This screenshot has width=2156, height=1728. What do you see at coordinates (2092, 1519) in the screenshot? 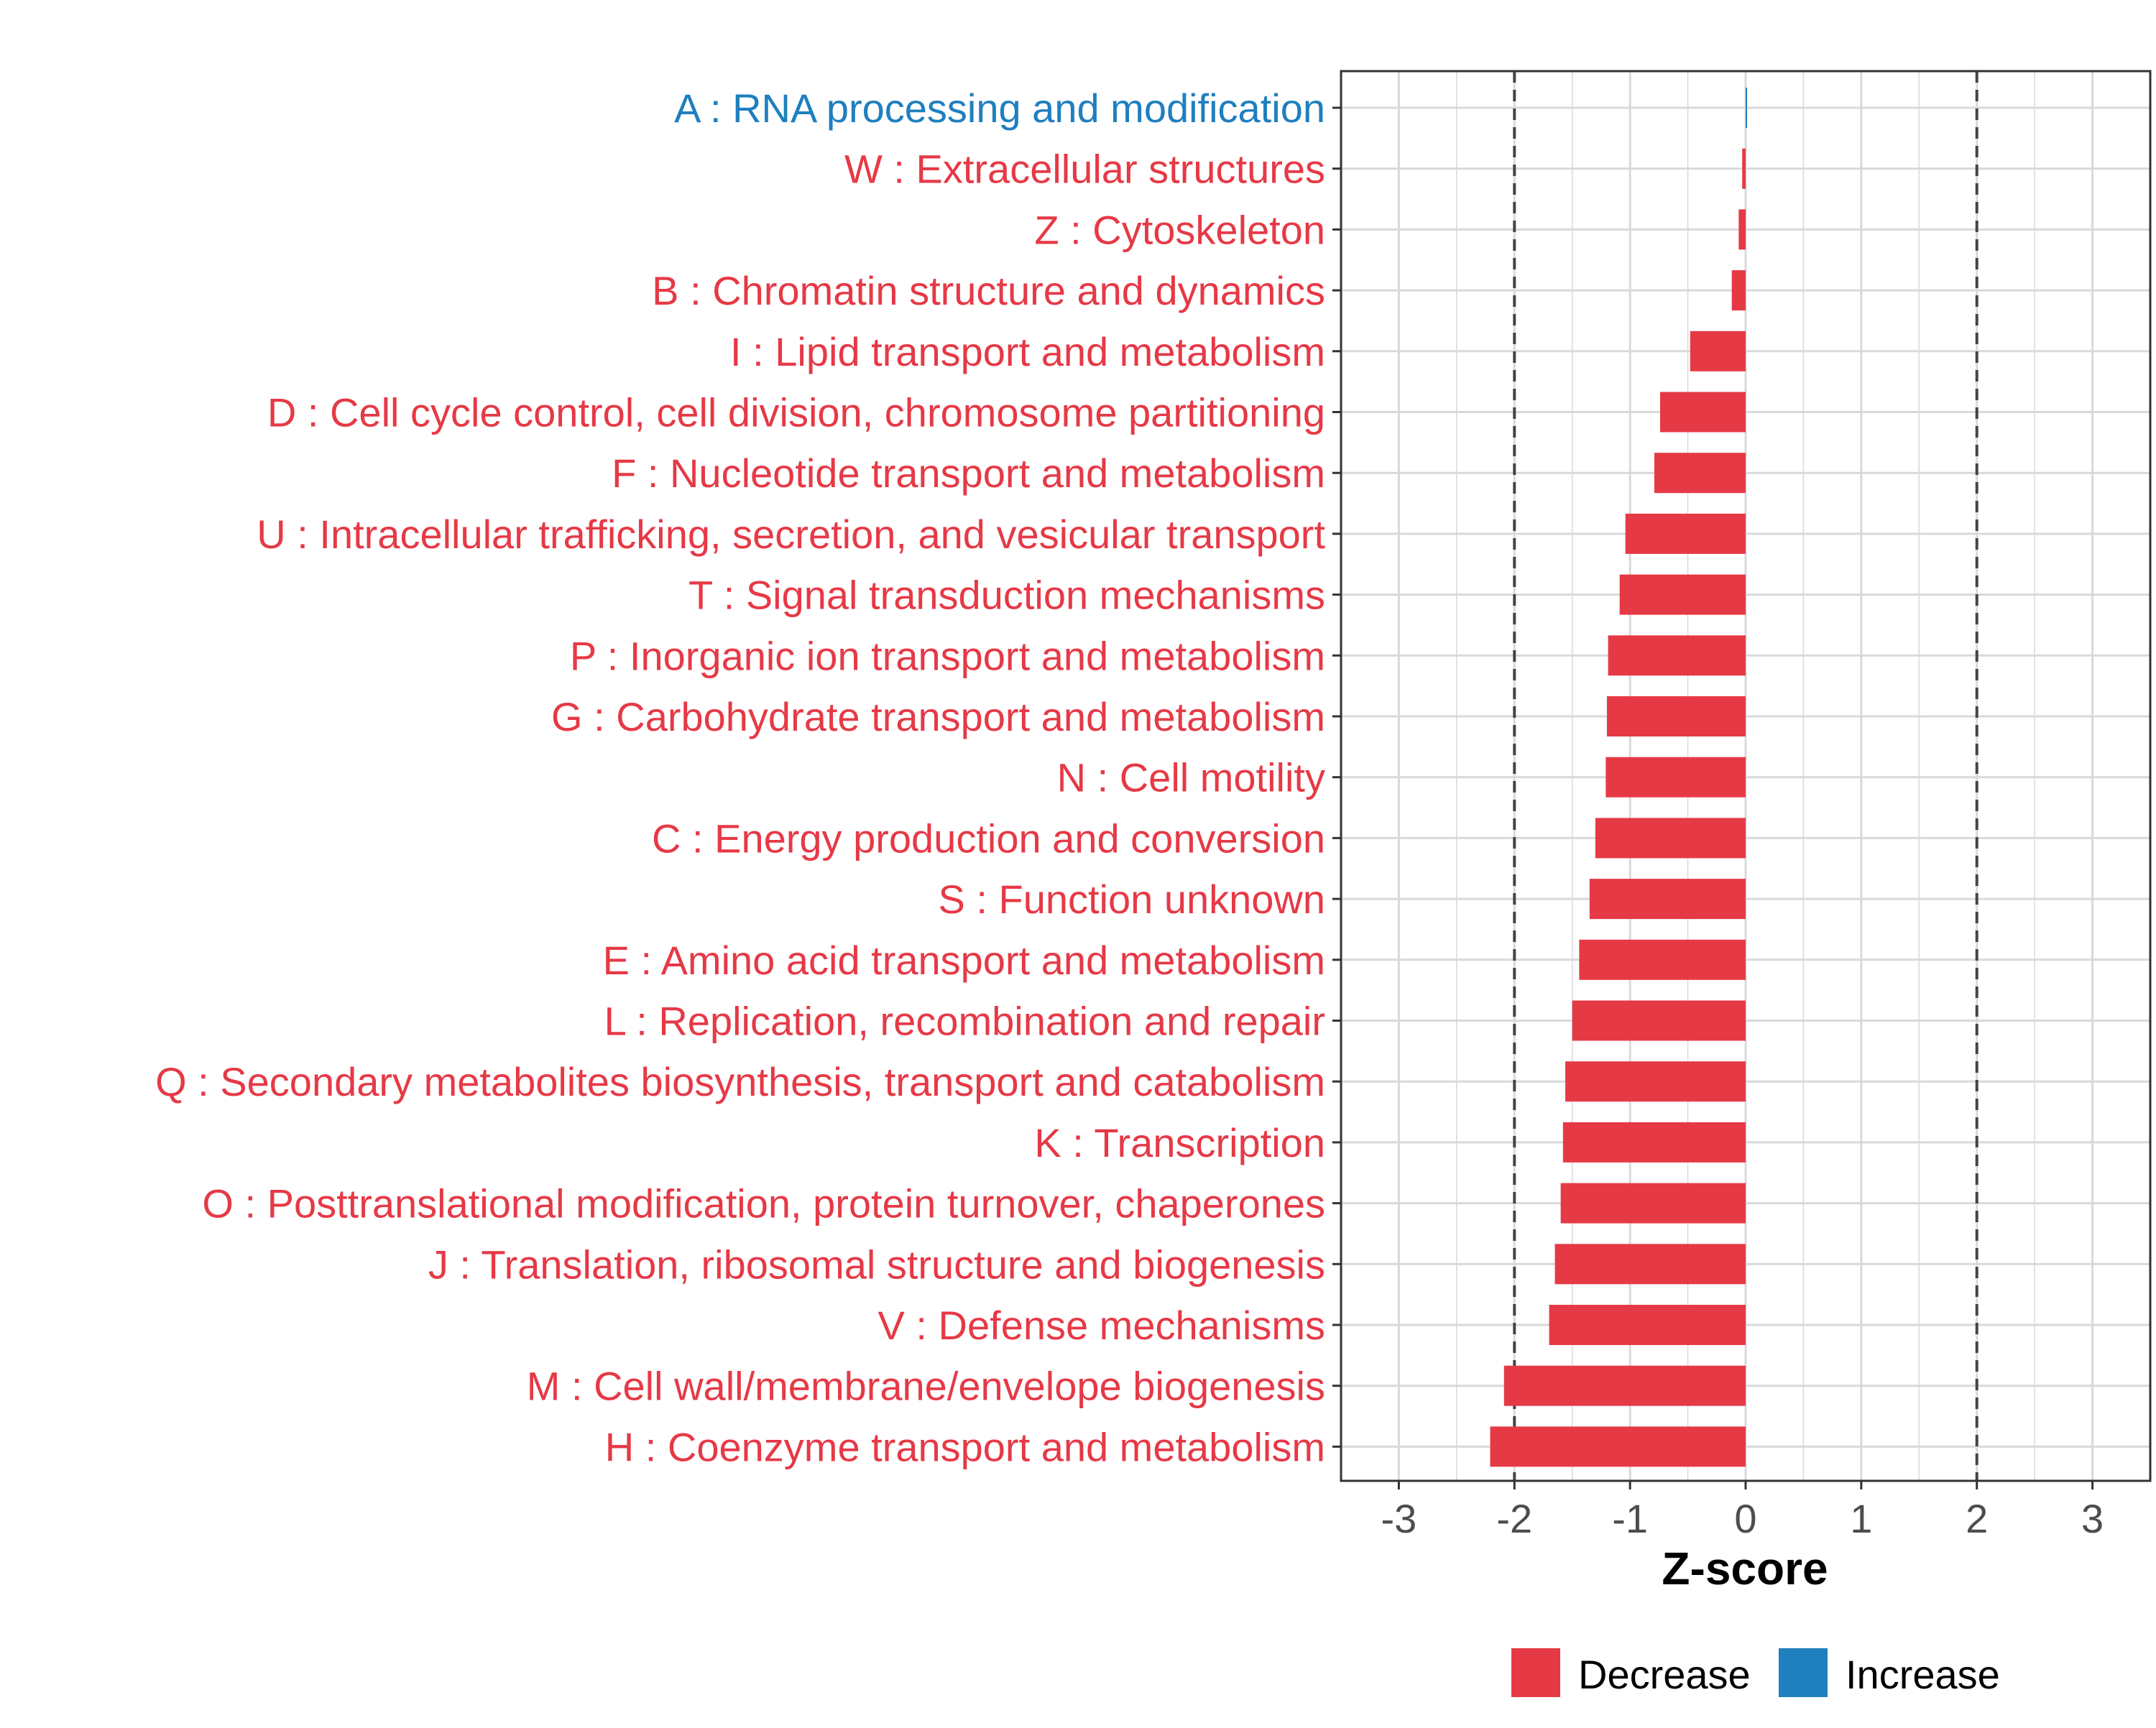
I see `x-tick-label: 3` at bounding box center [2092, 1519].